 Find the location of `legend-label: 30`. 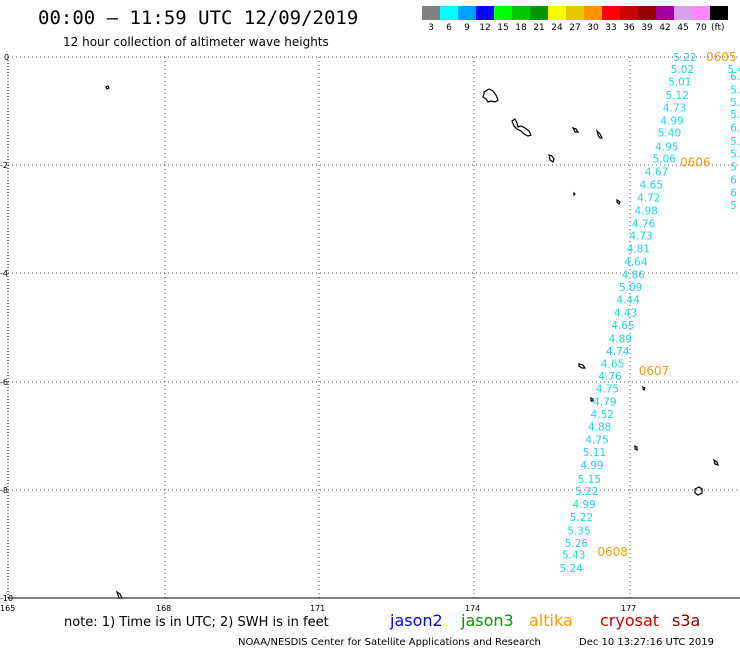

legend-label: 30 is located at coordinates (593, 28).